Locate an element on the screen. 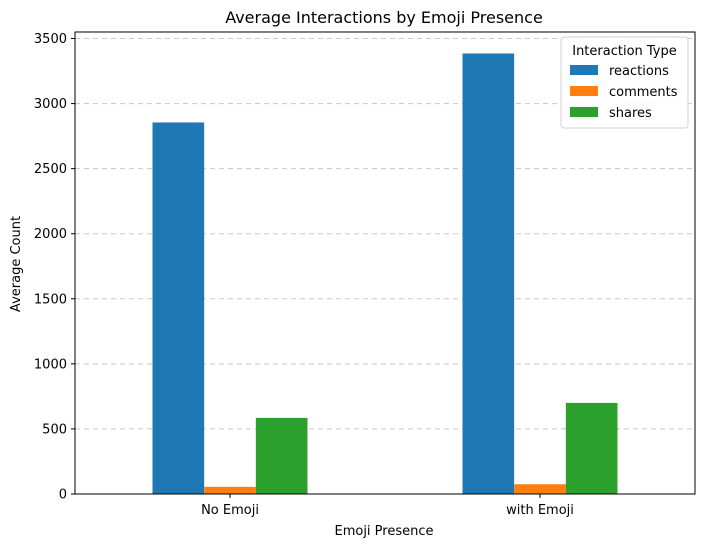  legend-swatch-reactions is located at coordinates (584, 70).